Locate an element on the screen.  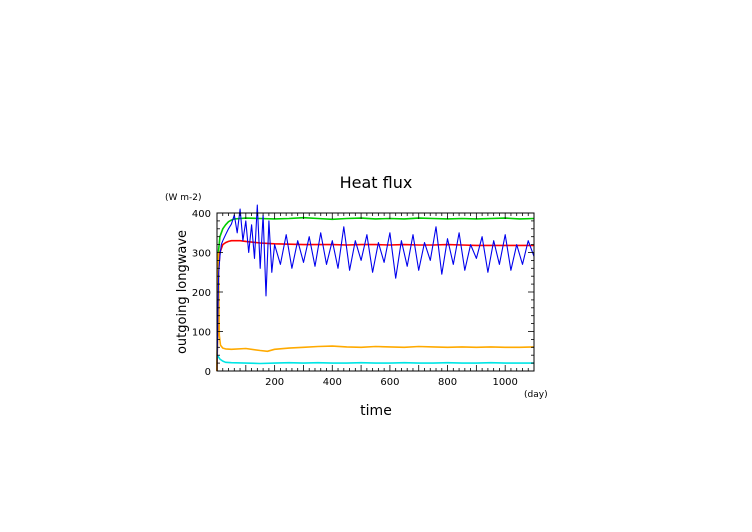
x-tick-label: 800 is located at coordinates (447, 382).